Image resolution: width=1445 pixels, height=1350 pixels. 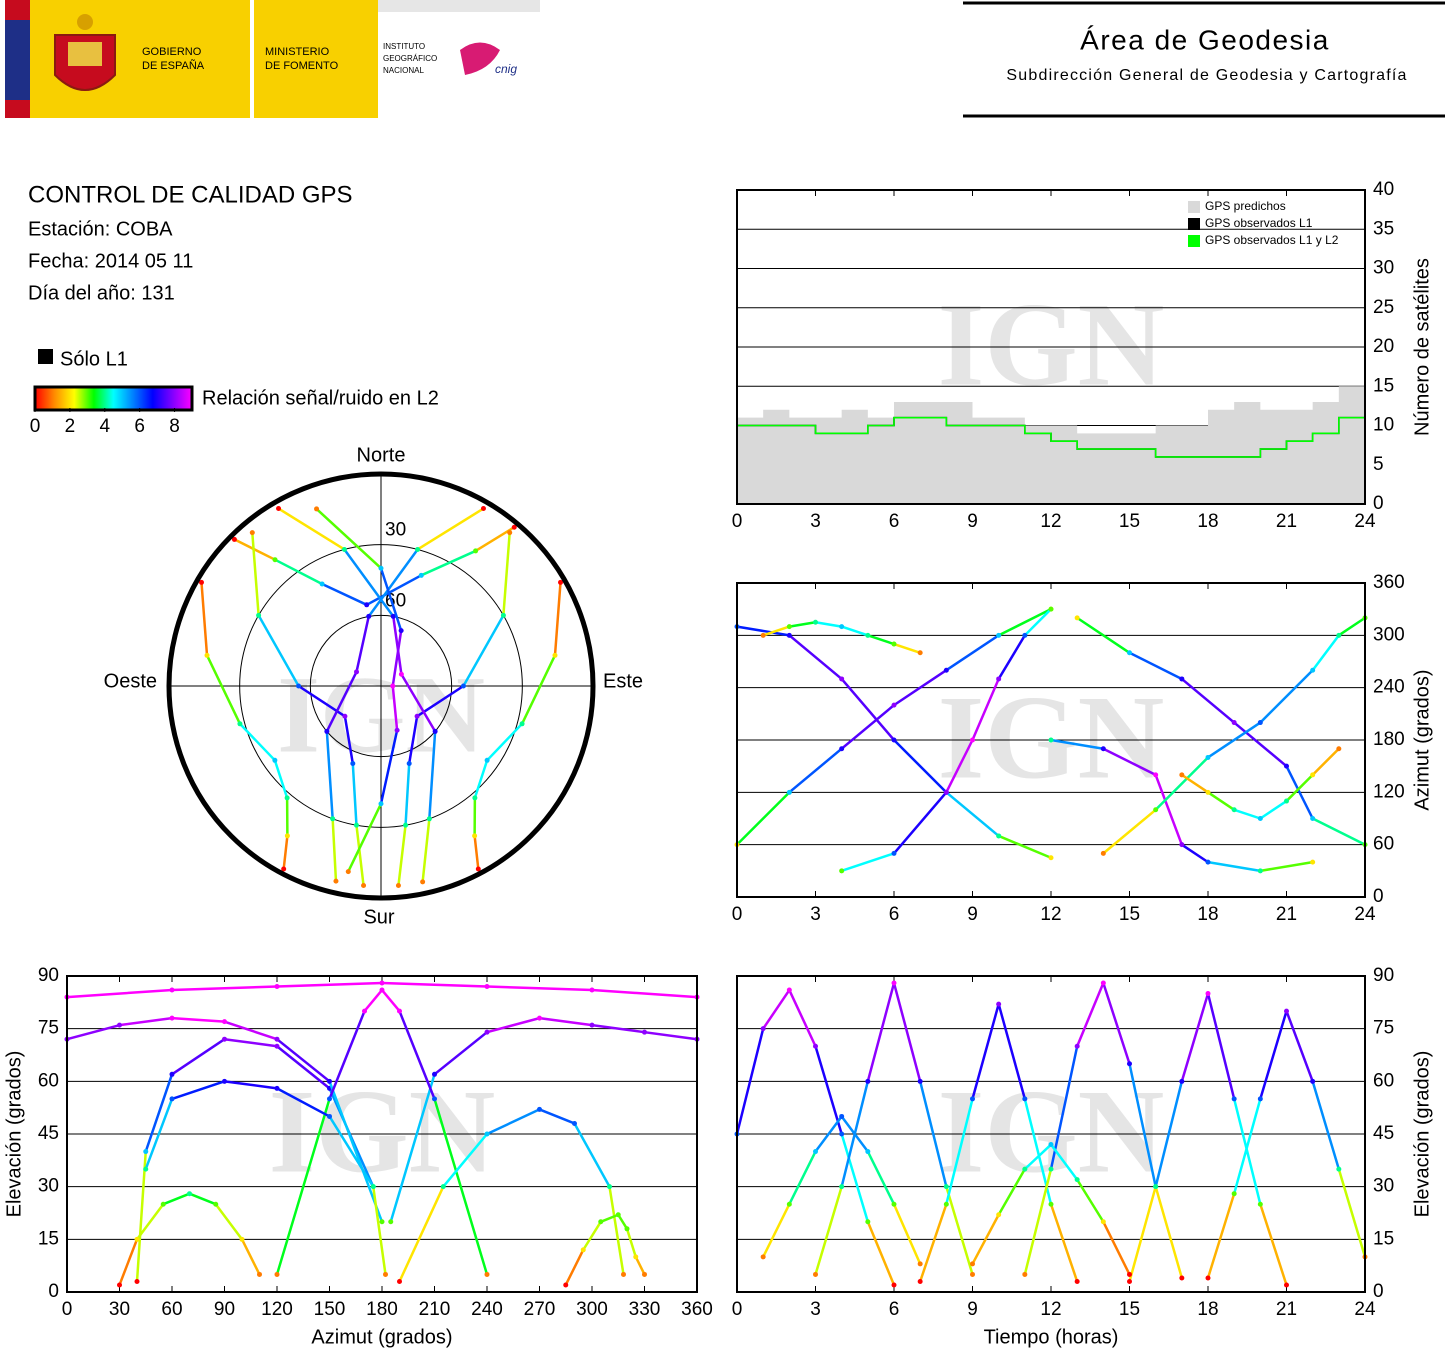 What do you see at coordinates (403, 70) in the screenshot?
I see `logo-text: NACIONAL` at bounding box center [403, 70].